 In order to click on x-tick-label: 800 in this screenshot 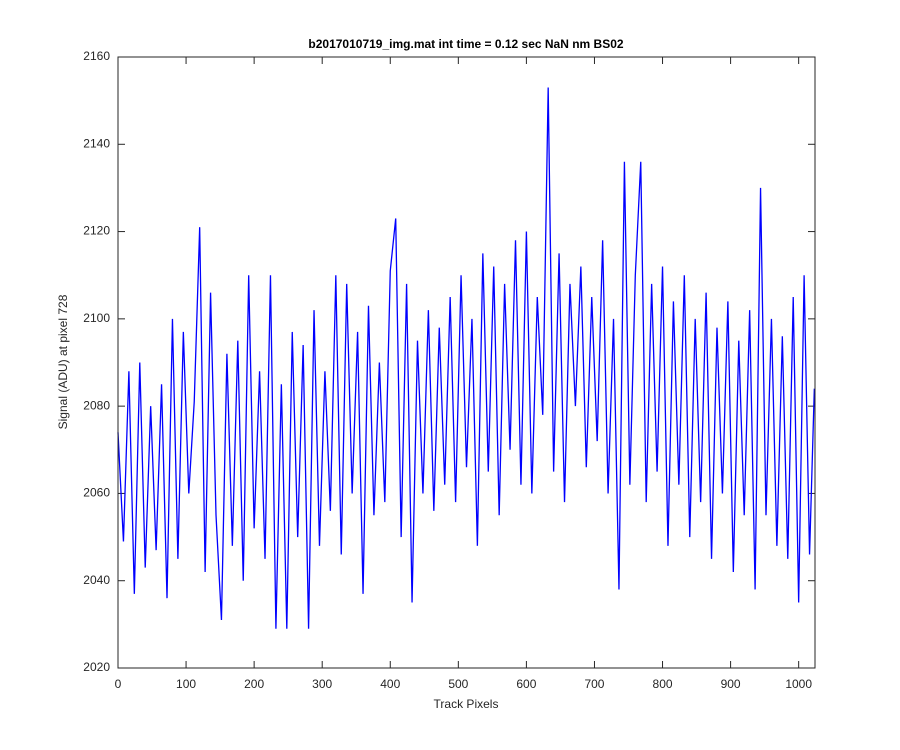, I will do `click(663, 684)`.